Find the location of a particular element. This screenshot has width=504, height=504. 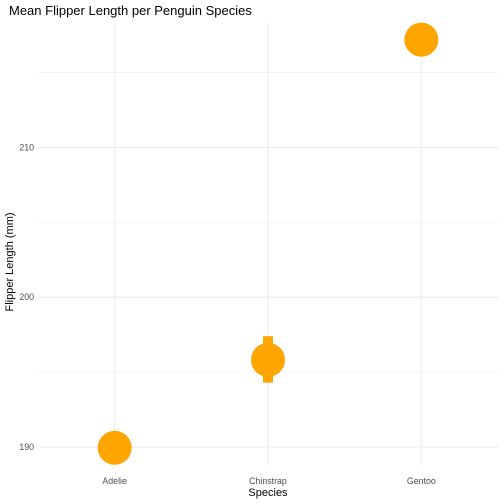

x-tick-label: Adelie is located at coordinates (114, 481).